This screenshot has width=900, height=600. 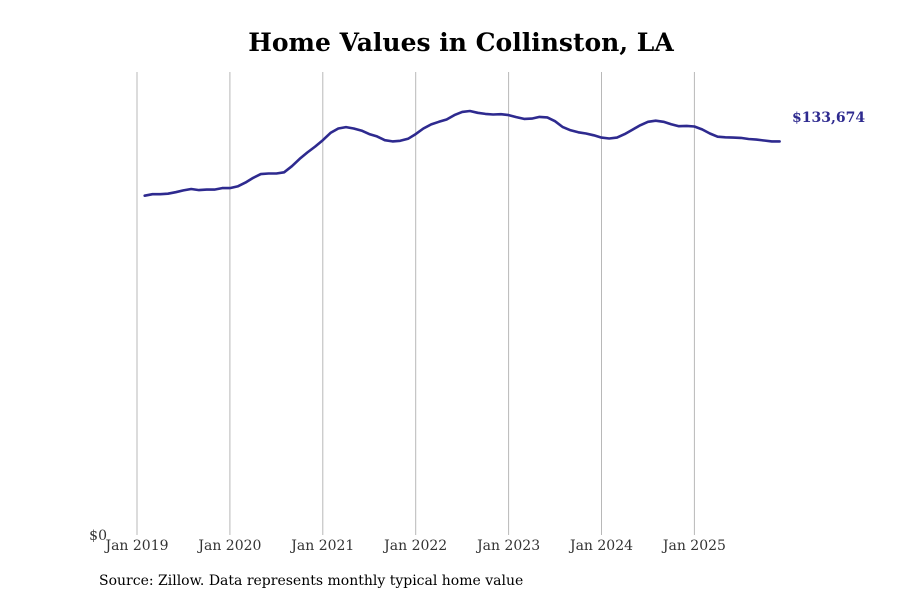 What do you see at coordinates (600, 546) in the screenshot?
I see `x-tick-label: Jan 2024` at bounding box center [600, 546].